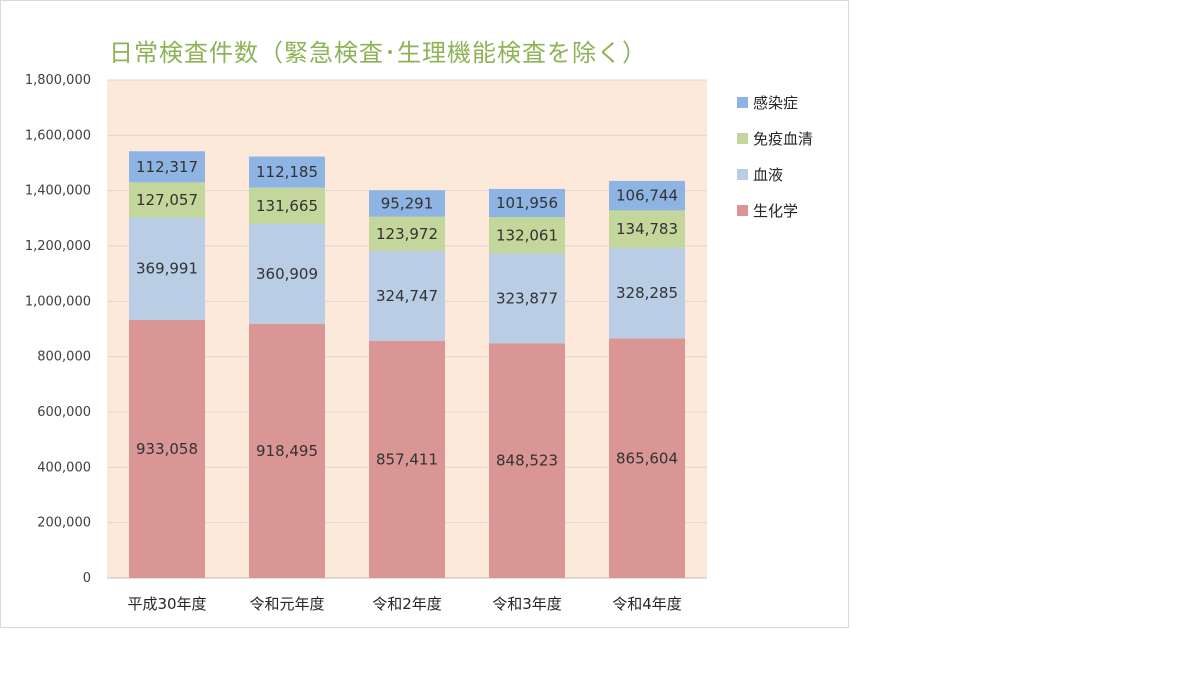 This screenshot has width=1200, height=675. What do you see at coordinates (527, 604) in the screenshot?
I see `x-tick-label: 令和3年度` at bounding box center [527, 604].